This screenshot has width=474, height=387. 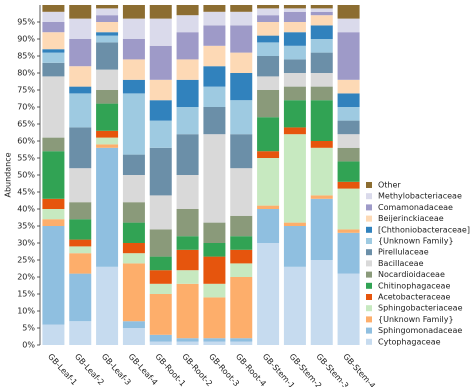 I want to click on y-tick-label: 35%, so click(x=26, y=226).